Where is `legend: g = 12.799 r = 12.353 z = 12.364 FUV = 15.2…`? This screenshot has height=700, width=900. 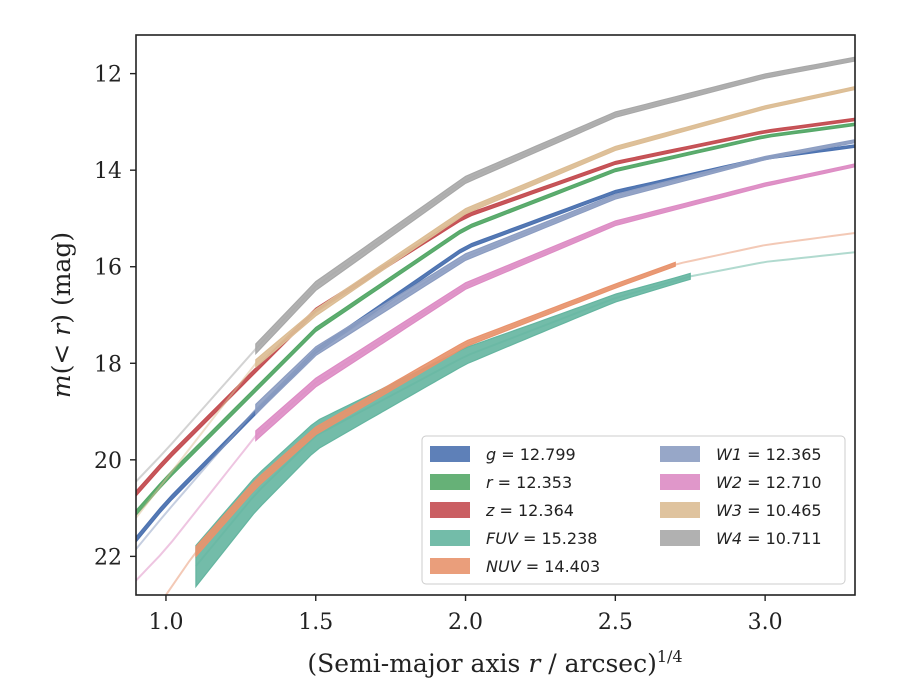 legend: g = 12.799 r = 12.353 z = 12.364 FUV = 15.2… is located at coordinates (633, 510).